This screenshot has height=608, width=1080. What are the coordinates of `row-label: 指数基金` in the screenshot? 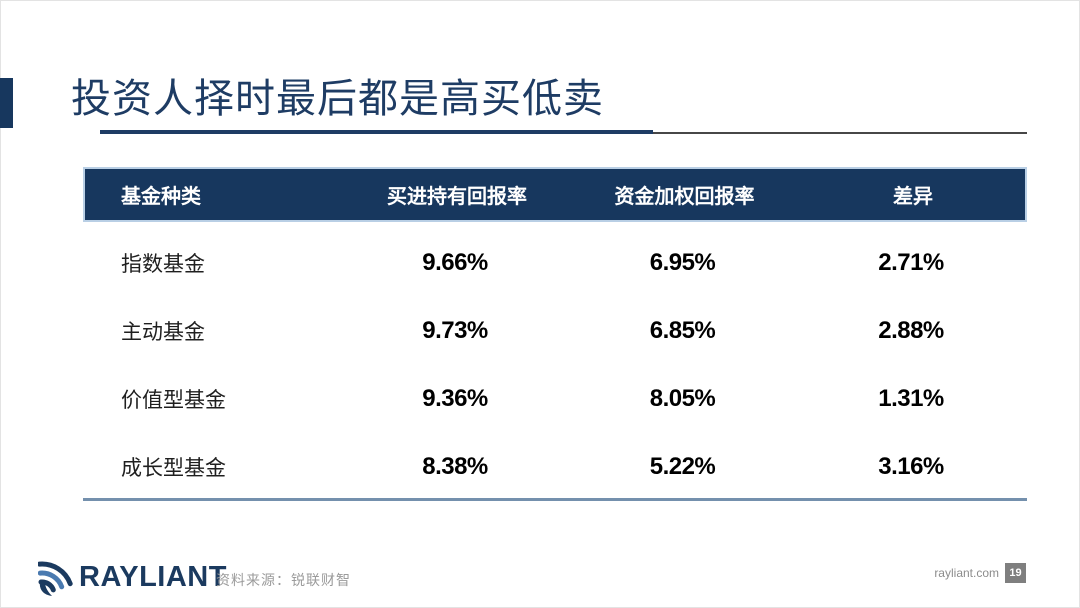 It's located at (163, 264).